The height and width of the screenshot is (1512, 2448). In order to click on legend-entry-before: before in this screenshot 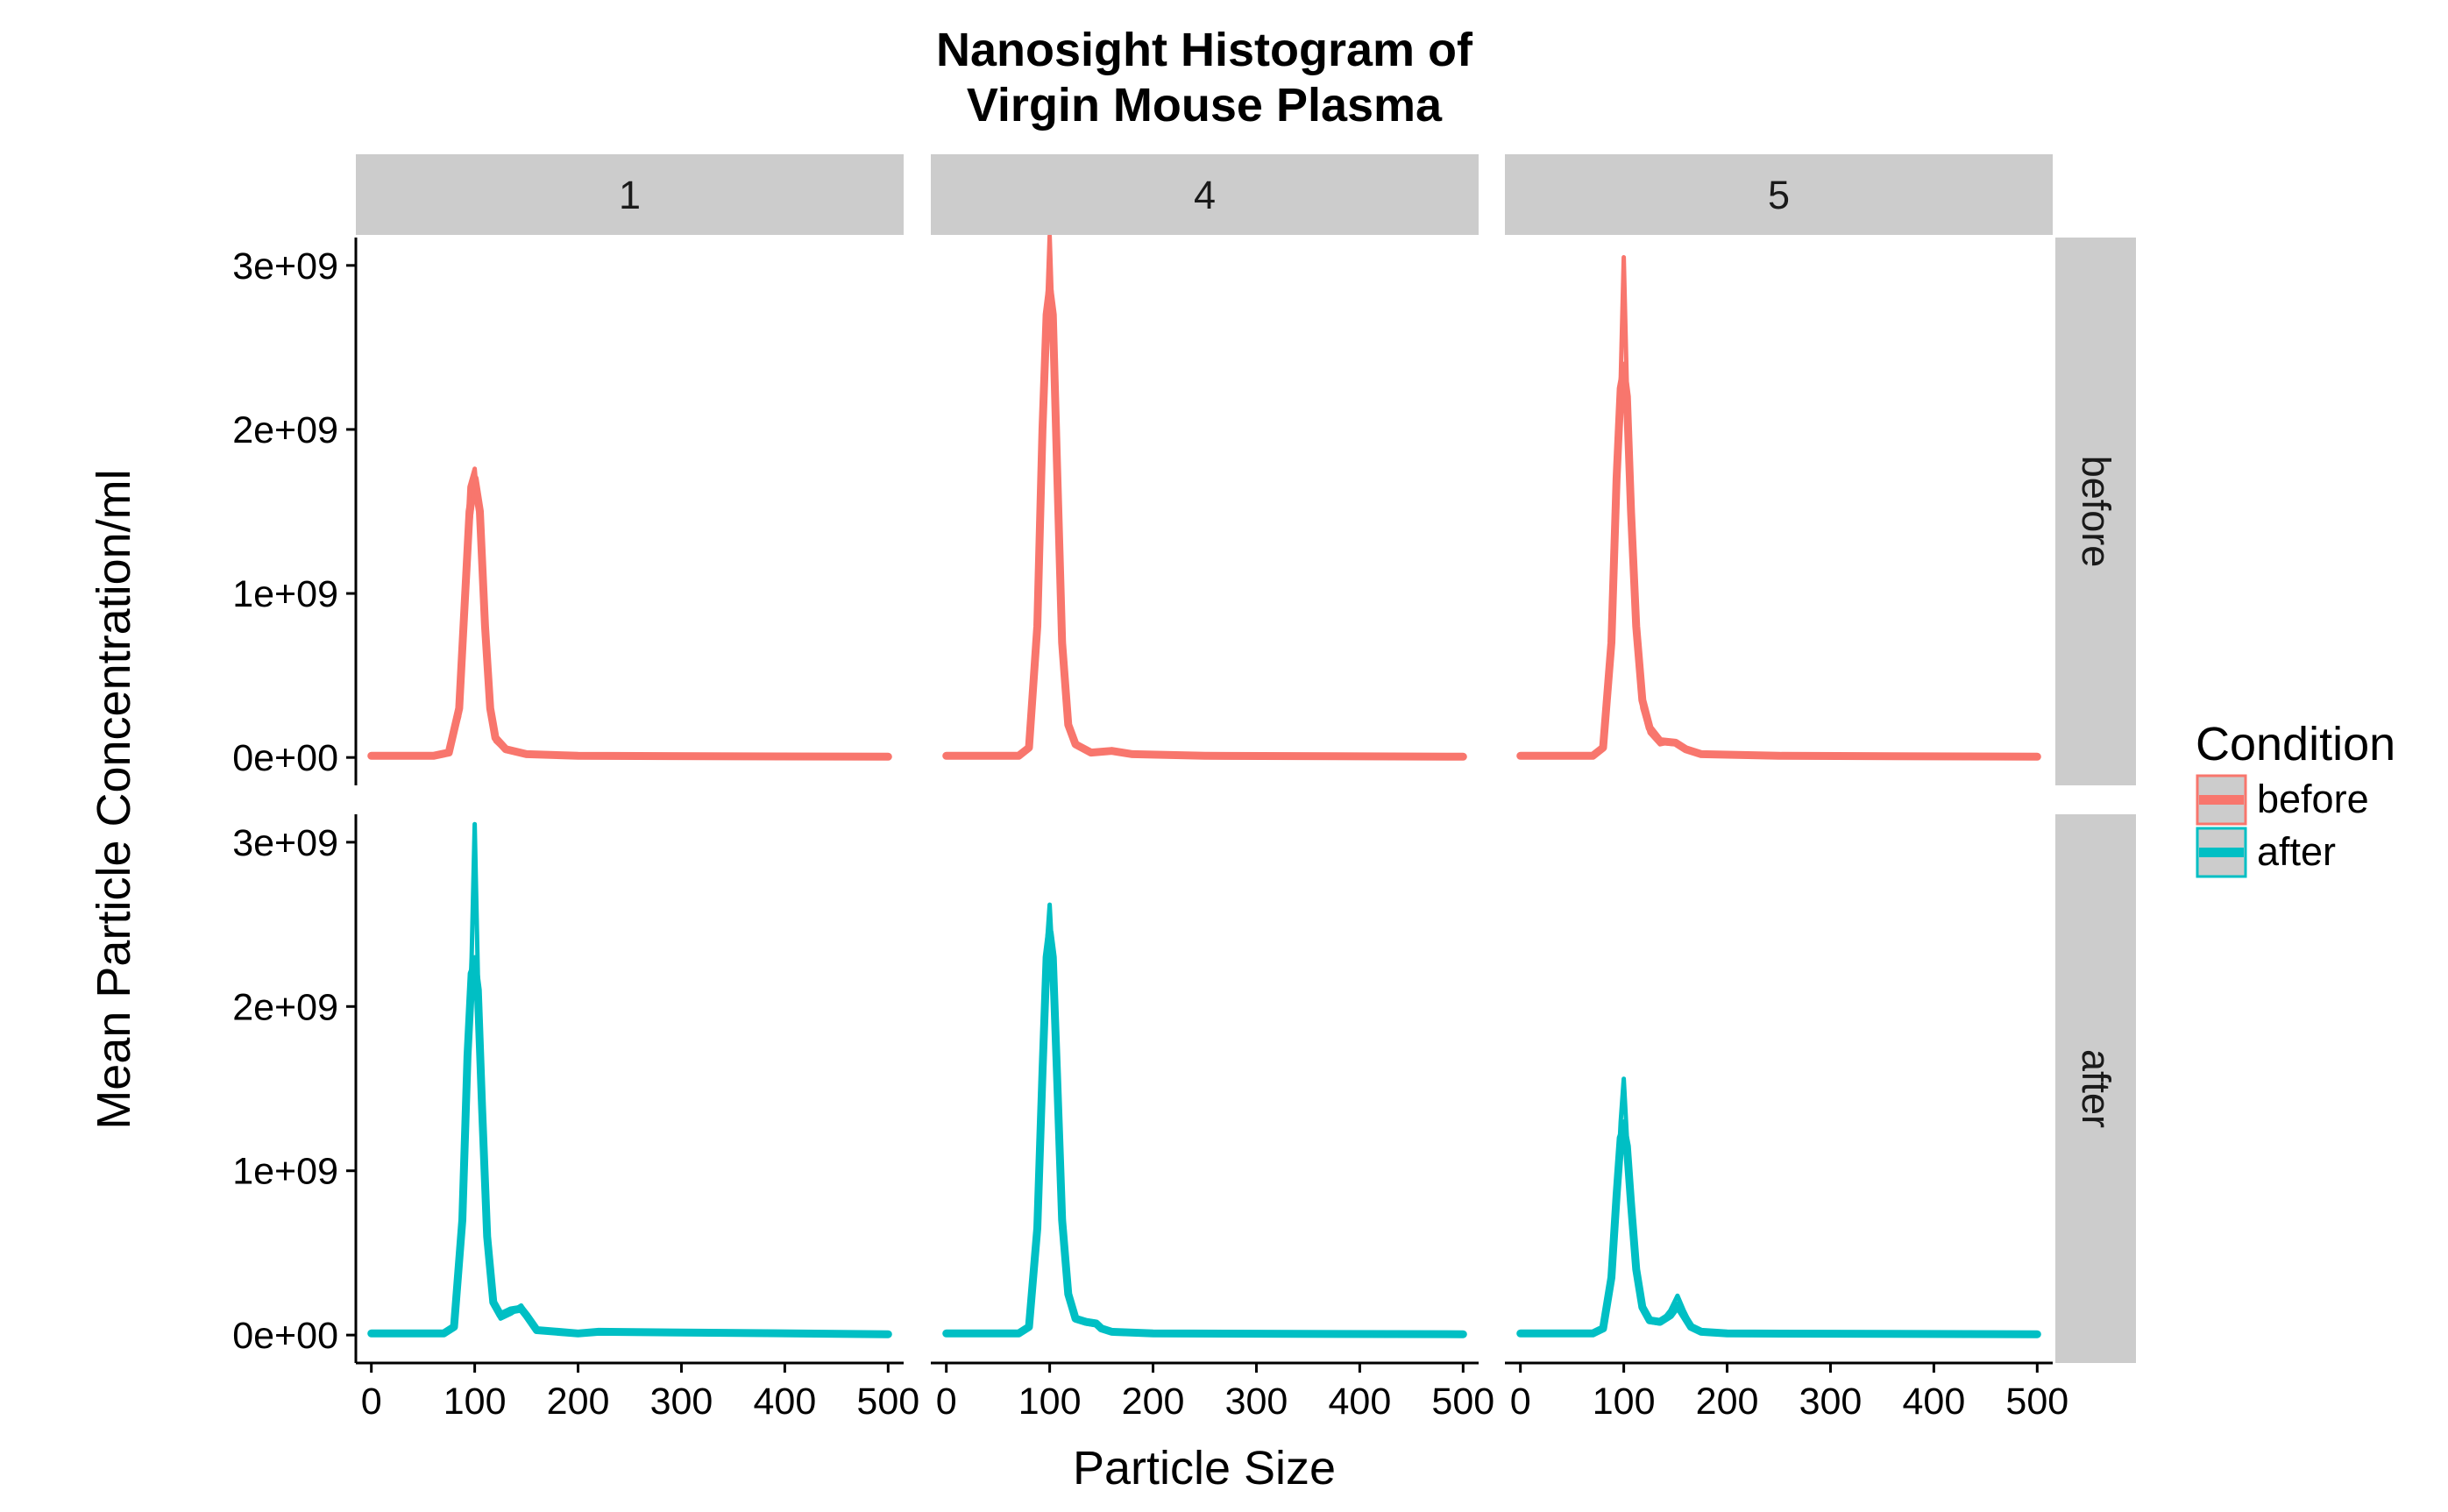, I will do `click(2282, 800)`.